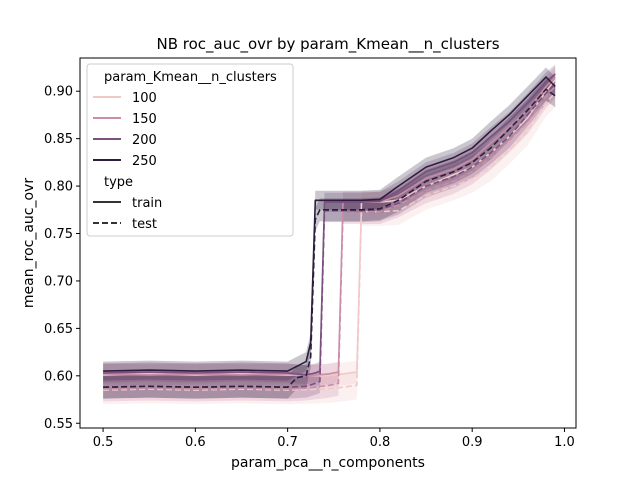  I want to click on y-tick-label: 0.65, so click(58, 329).